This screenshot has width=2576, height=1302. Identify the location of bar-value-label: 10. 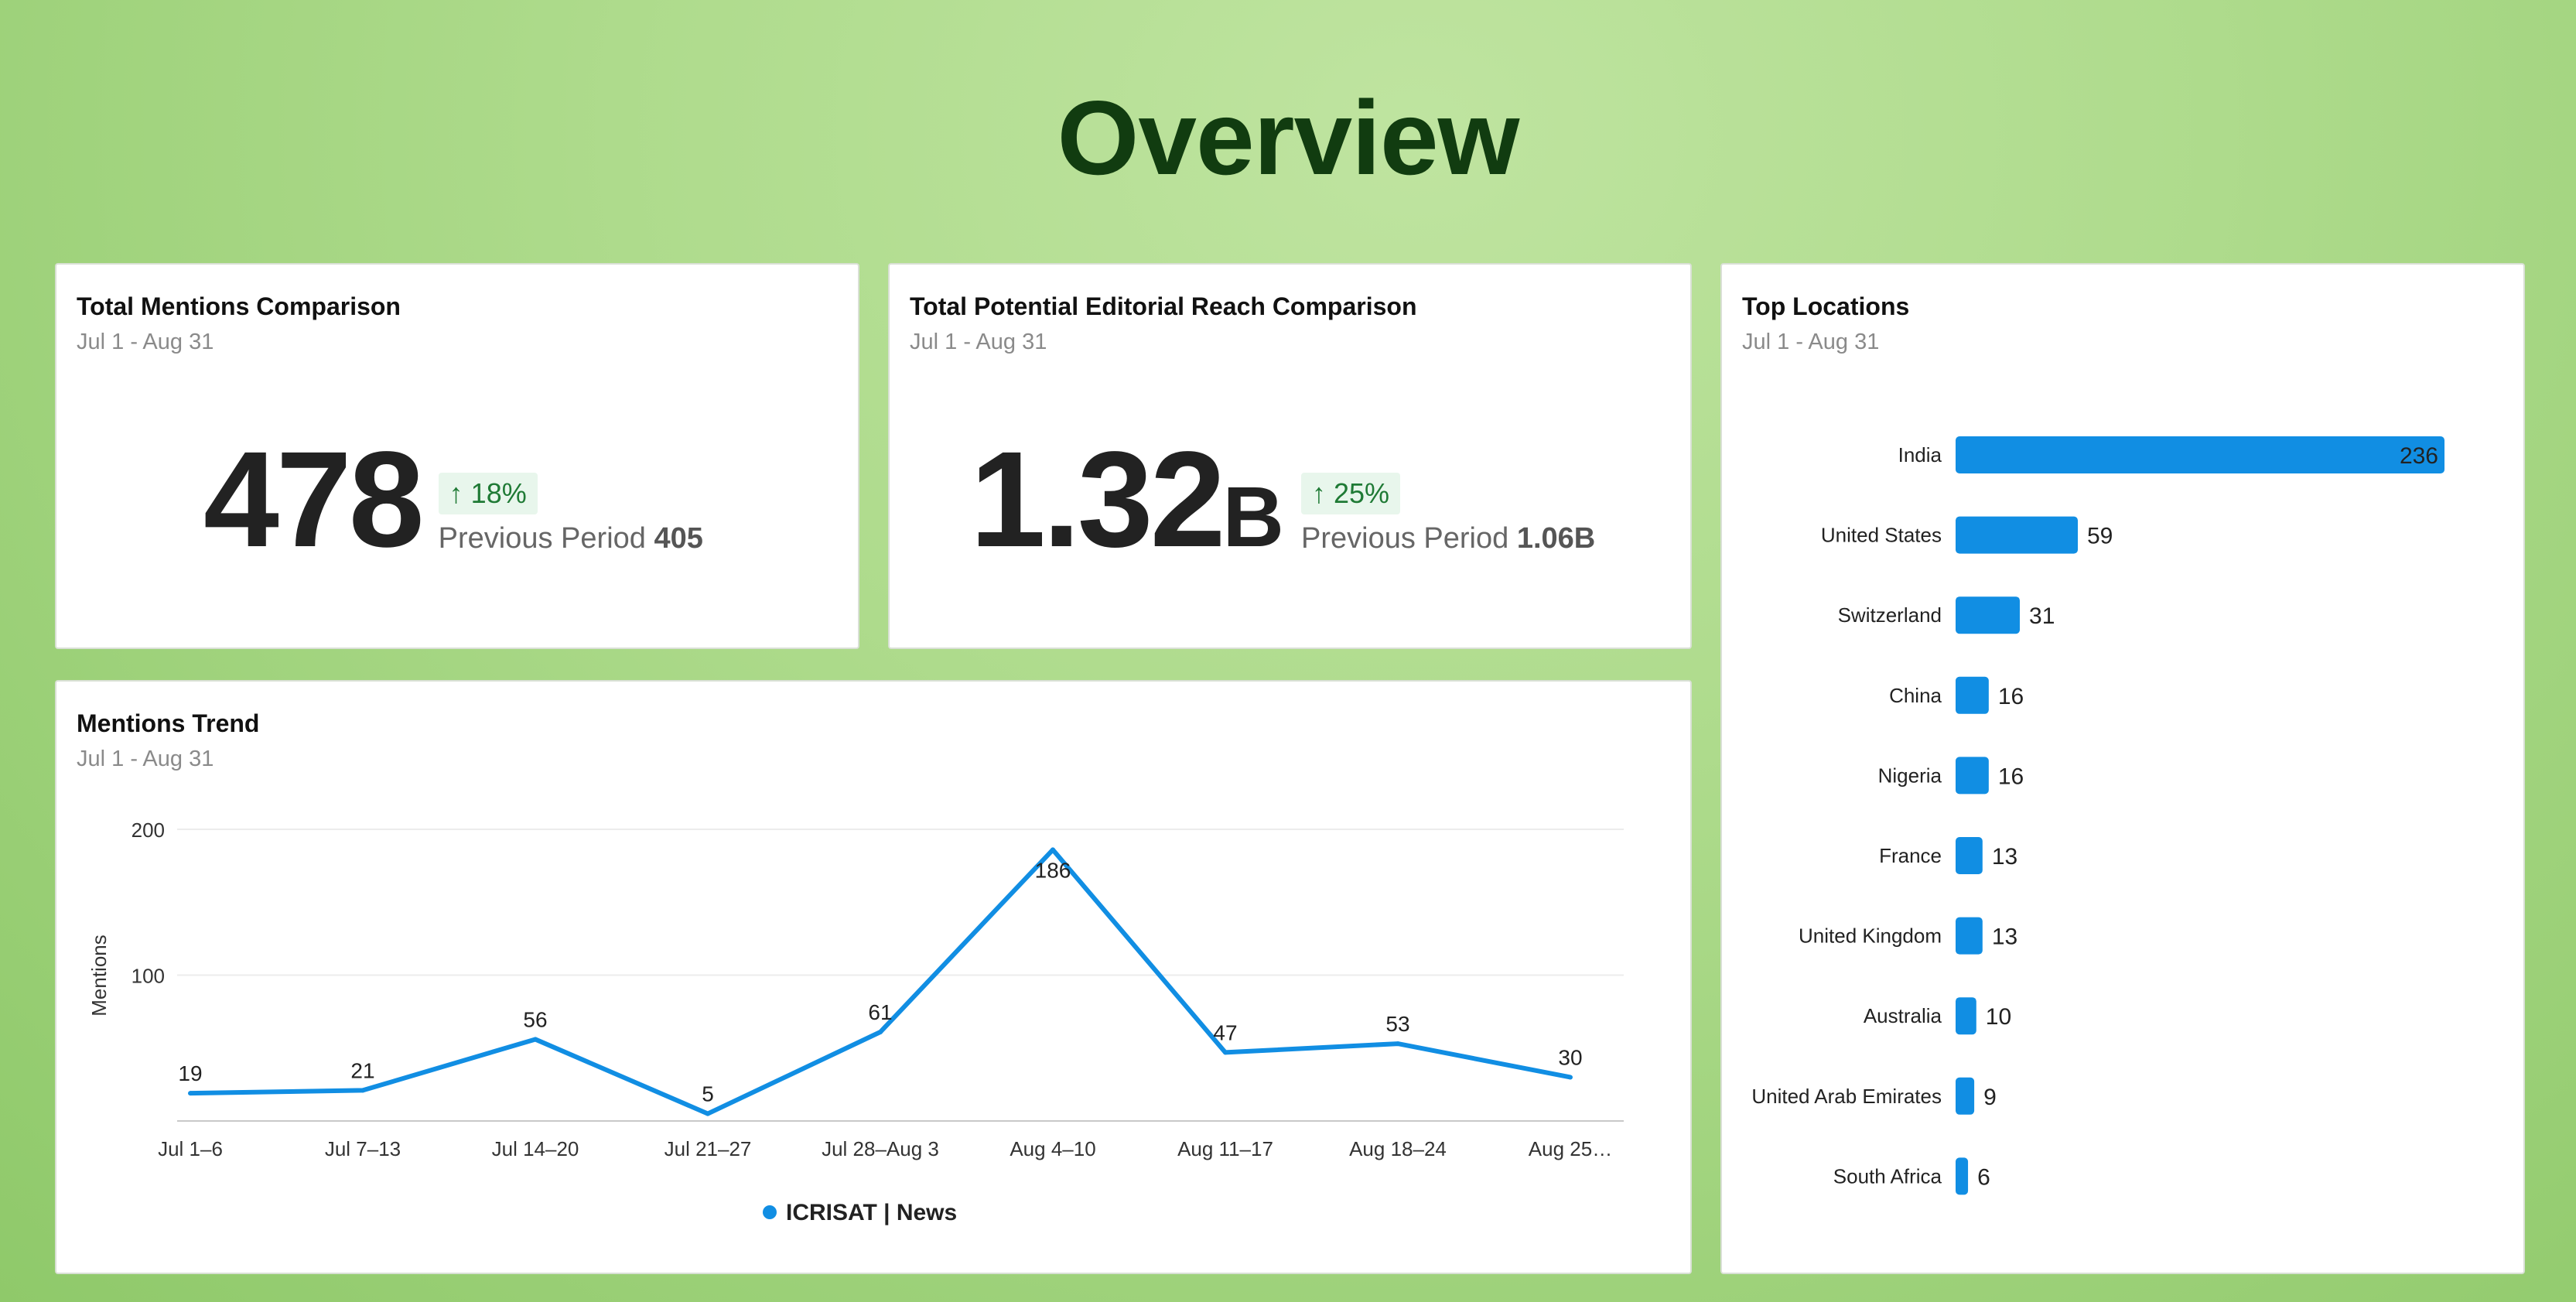
(1998, 1017).